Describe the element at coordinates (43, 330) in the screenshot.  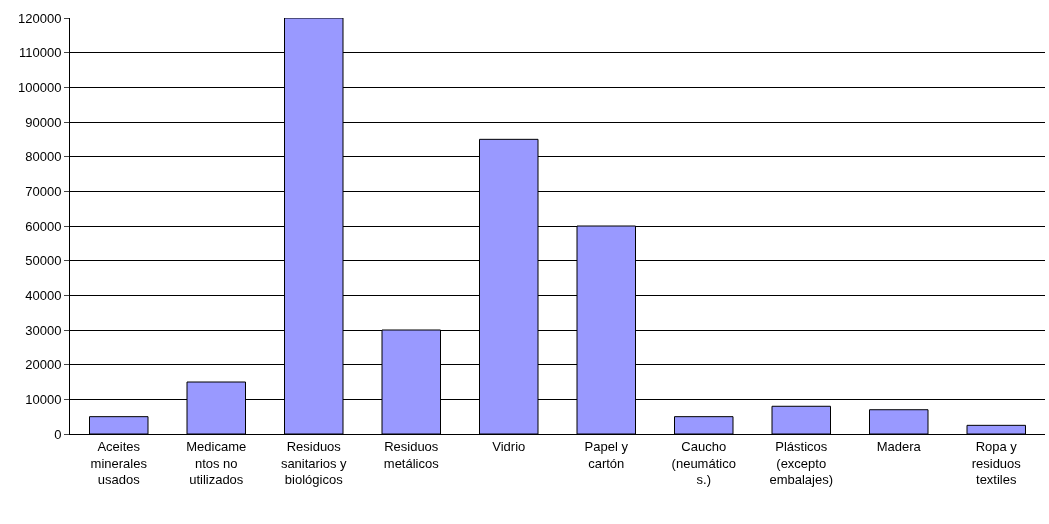
I see `y-tick-label: 30000` at that location.